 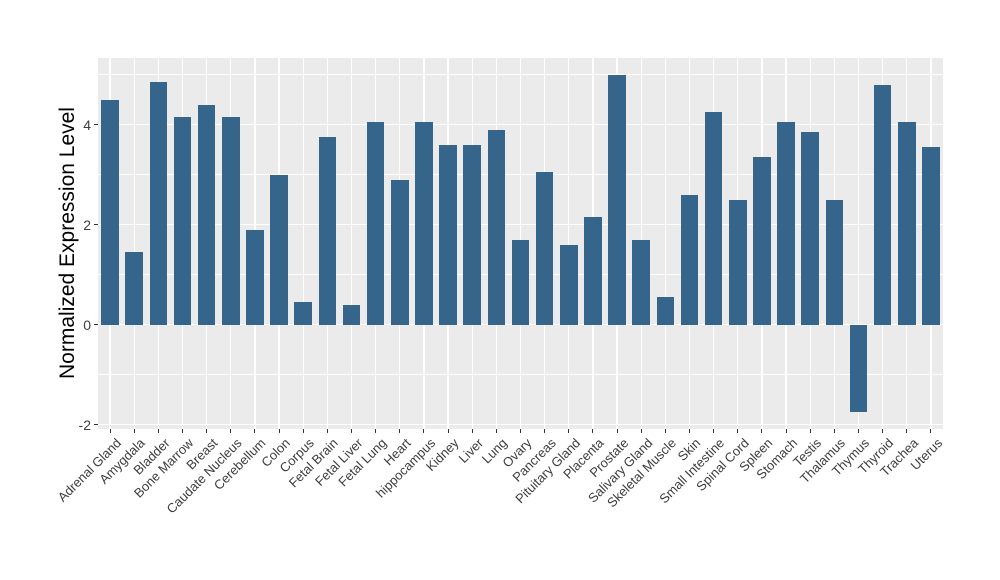 What do you see at coordinates (665, 311) in the screenshot?
I see `bar-skeletal-muscle` at bounding box center [665, 311].